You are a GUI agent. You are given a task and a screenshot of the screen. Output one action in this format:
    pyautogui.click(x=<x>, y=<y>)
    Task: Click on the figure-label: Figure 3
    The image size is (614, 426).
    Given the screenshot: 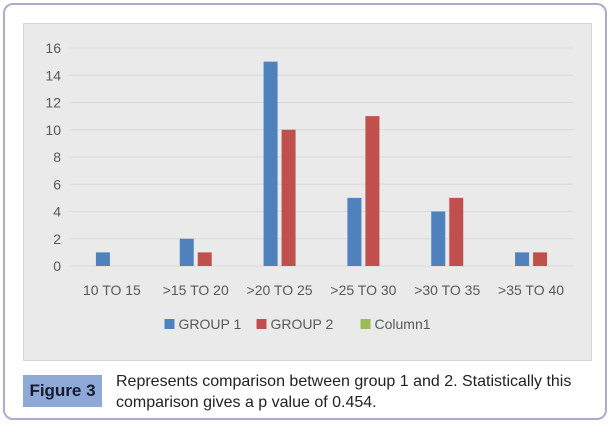 What is the action you would take?
    pyautogui.click(x=62, y=391)
    